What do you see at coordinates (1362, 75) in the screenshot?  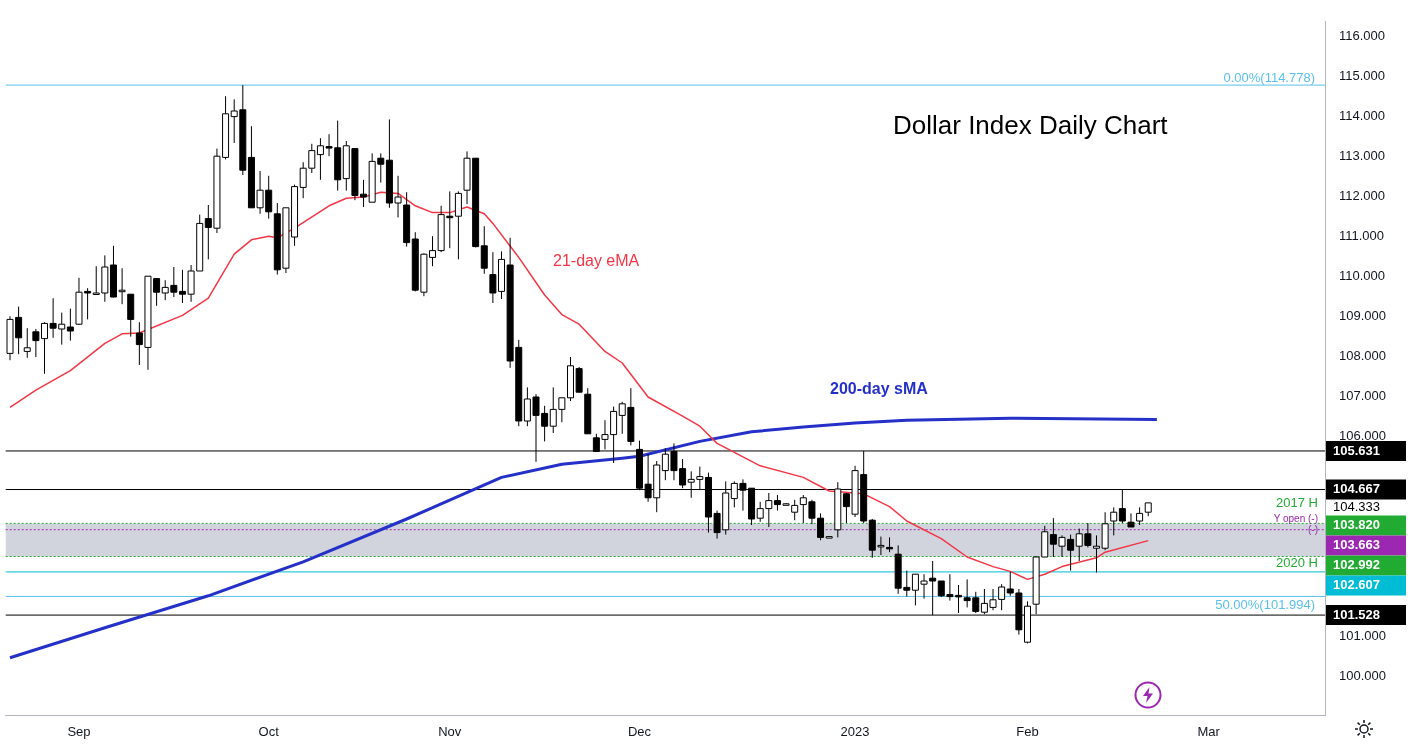 I see `y-tick-label: 115.000` at bounding box center [1362, 75].